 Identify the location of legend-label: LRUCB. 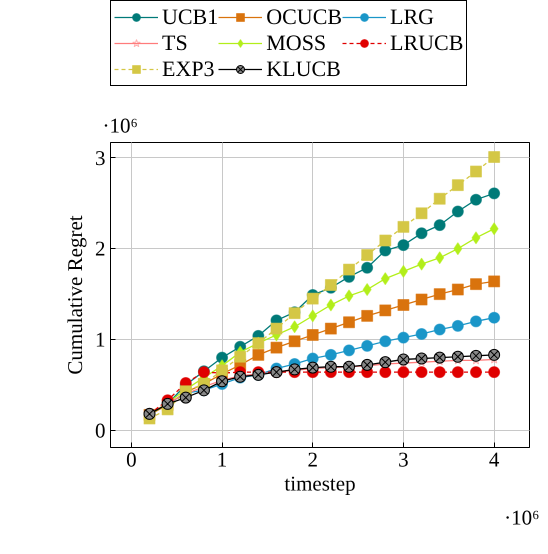
(427, 43).